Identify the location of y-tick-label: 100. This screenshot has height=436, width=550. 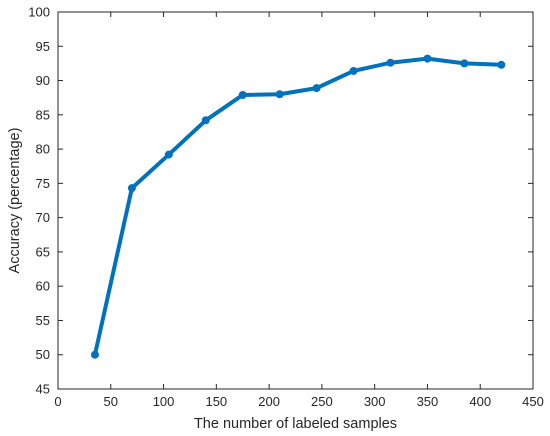
(39, 12).